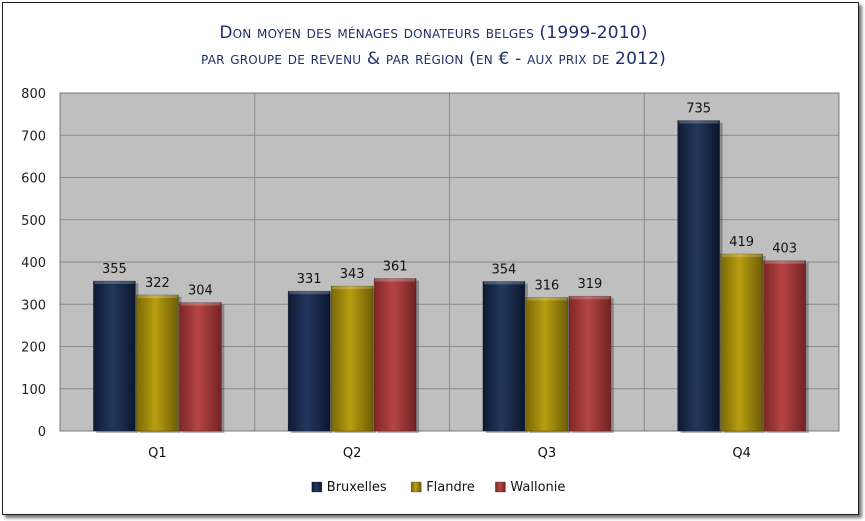 Image resolution: width=865 pixels, height=521 pixels. What do you see at coordinates (33, 221) in the screenshot?
I see `y-tick-label: 500` at bounding box center [33, 221].